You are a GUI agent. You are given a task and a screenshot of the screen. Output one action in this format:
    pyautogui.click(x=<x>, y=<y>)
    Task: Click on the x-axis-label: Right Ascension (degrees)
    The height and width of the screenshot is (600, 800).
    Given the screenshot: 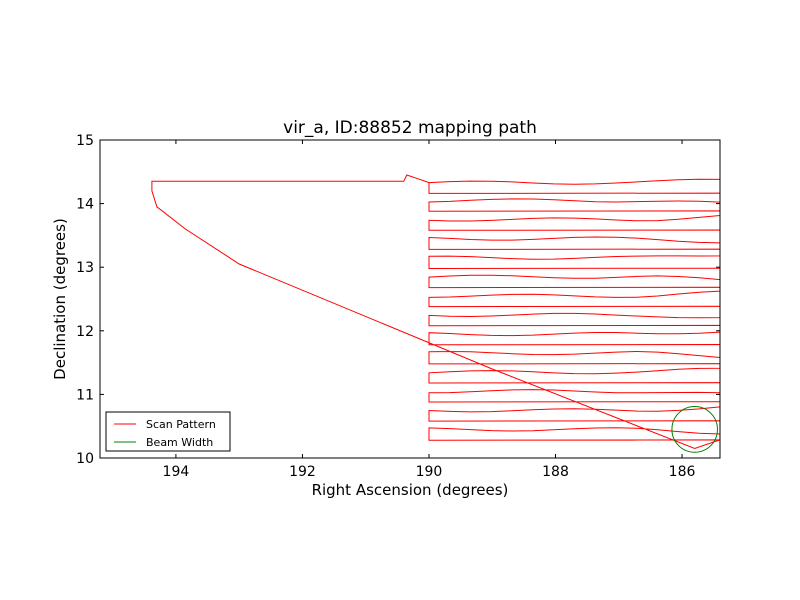 What is the action you would take?
    pyautogui.click(x=410, y=490)
    